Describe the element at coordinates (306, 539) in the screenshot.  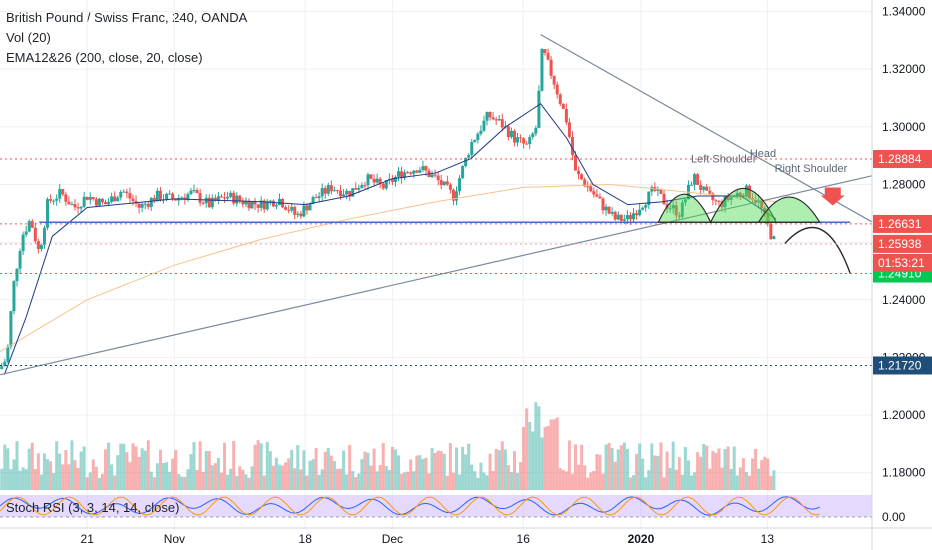
I see `time-tick-label: 18` at that location.